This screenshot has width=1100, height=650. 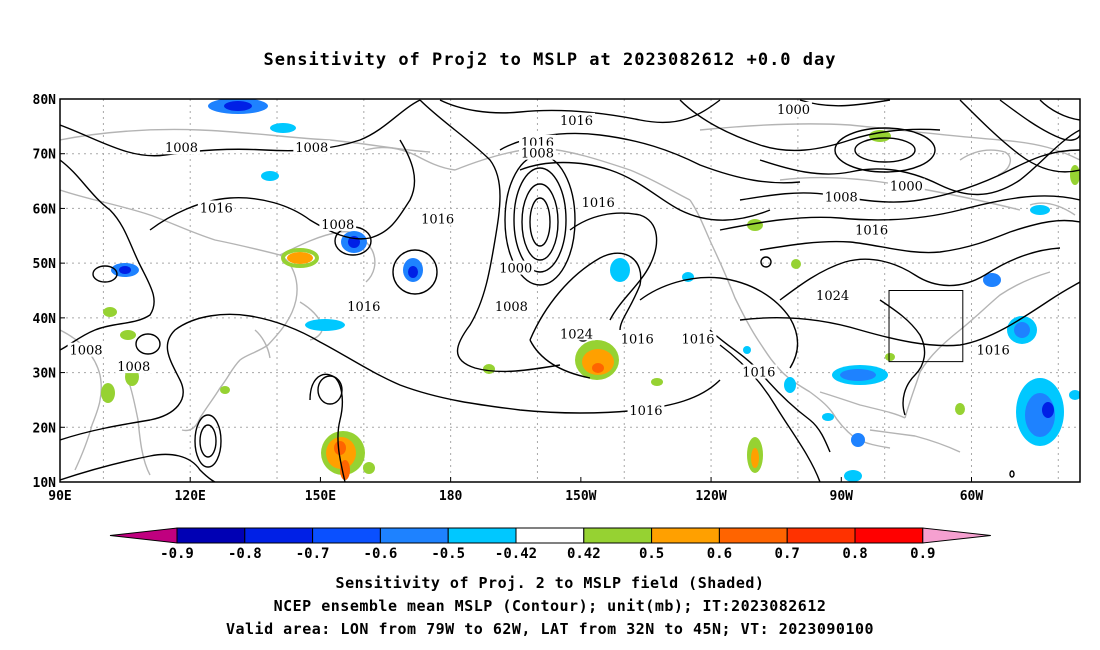 What do you see at coordinates (448, 554) in the screenshot?
I see `colorbar-label: -0.5` at bounding box center [448, 554].